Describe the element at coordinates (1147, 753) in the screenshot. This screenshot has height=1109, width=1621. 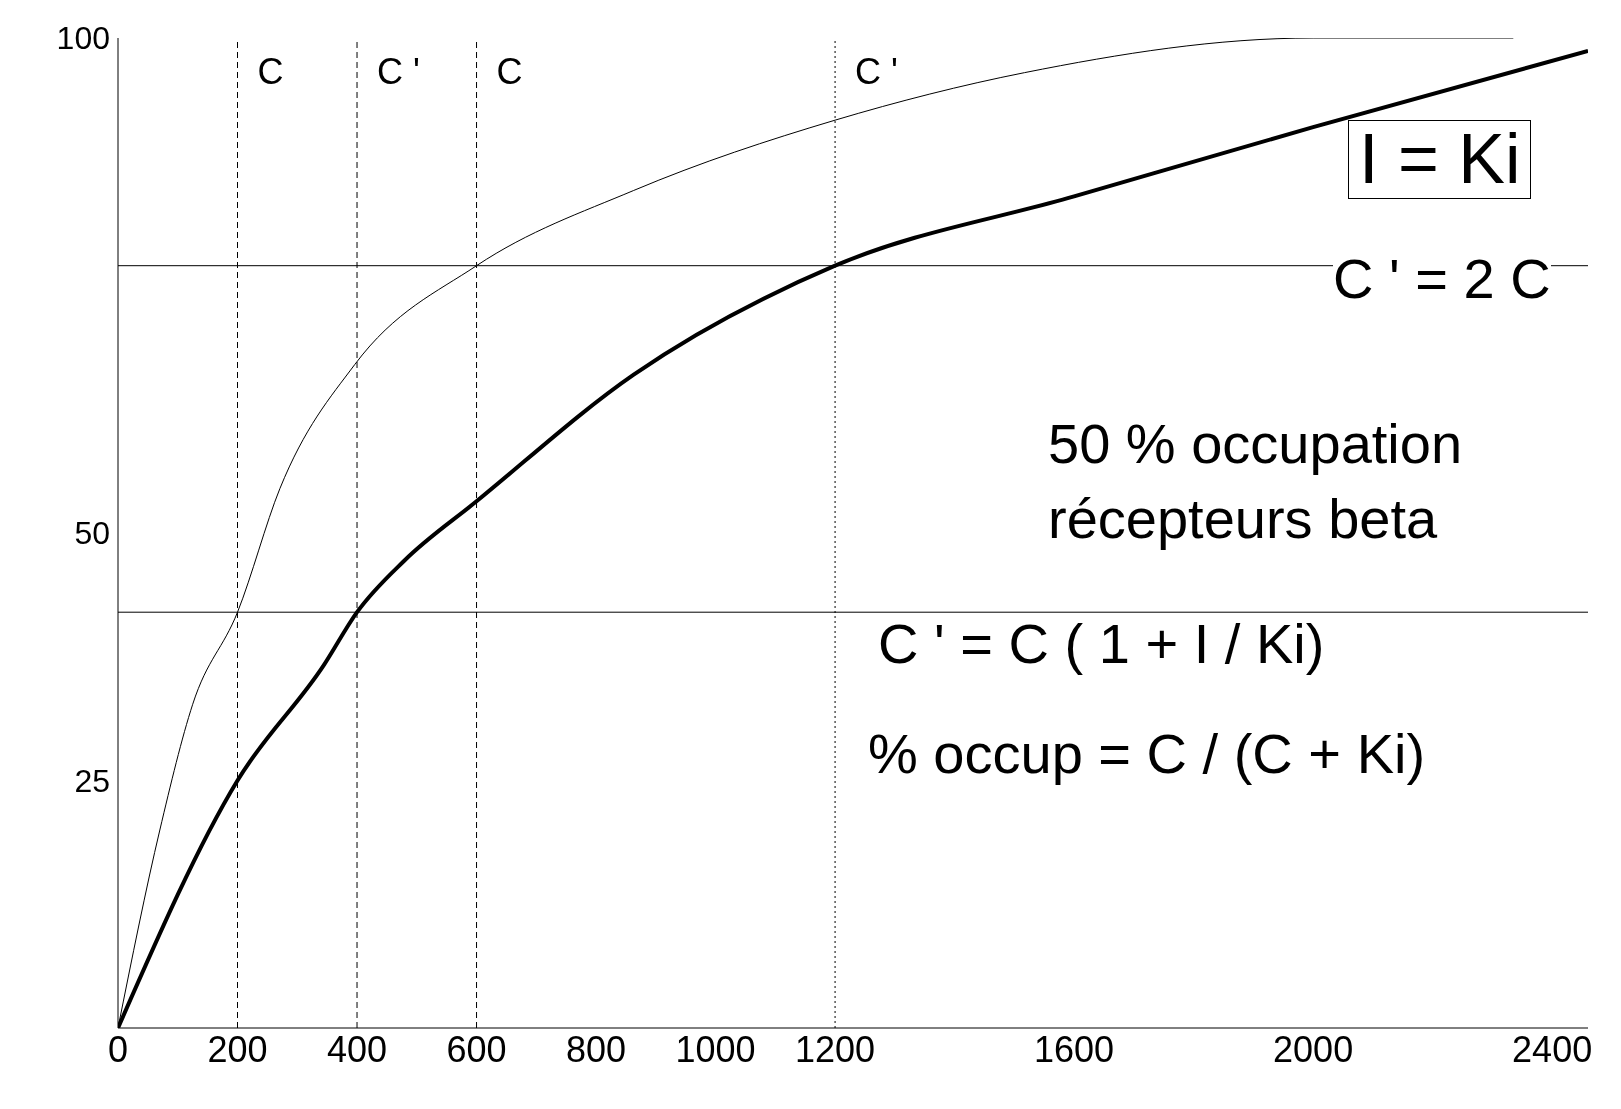
I see `annotation: % occup = C / (C + Ki)` at that location.